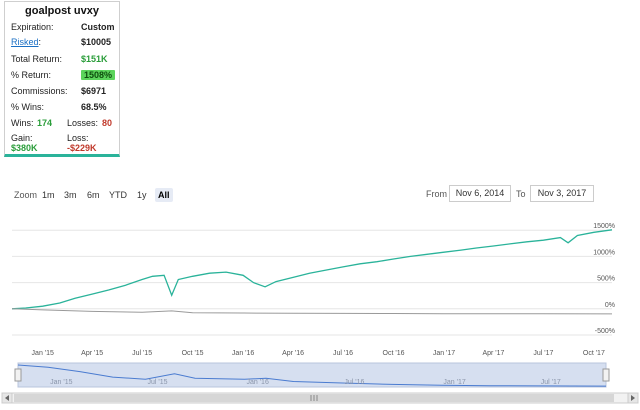 This screenshot has height=410, width=640. What do you see at coordinates (32, 27) in the screenshot?
I see `expiration-label: Expiration:` at bounding box center [32, 27].